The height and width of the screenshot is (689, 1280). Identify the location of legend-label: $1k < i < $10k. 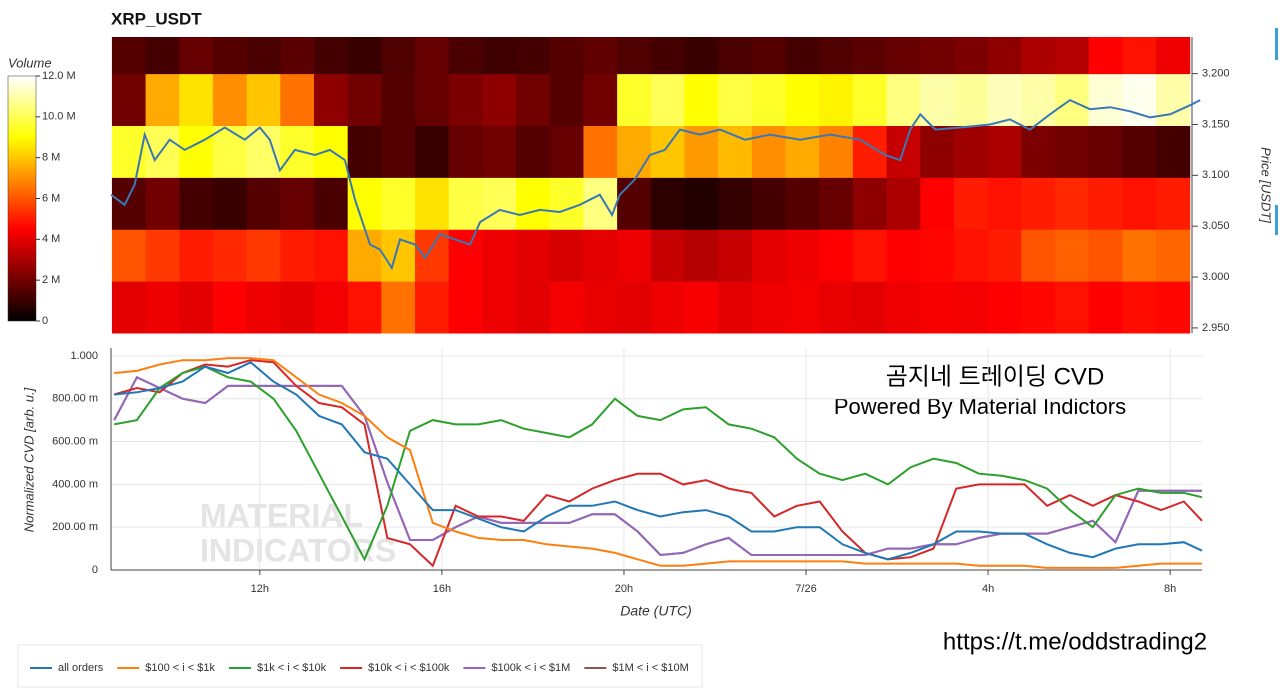
(292, 668).